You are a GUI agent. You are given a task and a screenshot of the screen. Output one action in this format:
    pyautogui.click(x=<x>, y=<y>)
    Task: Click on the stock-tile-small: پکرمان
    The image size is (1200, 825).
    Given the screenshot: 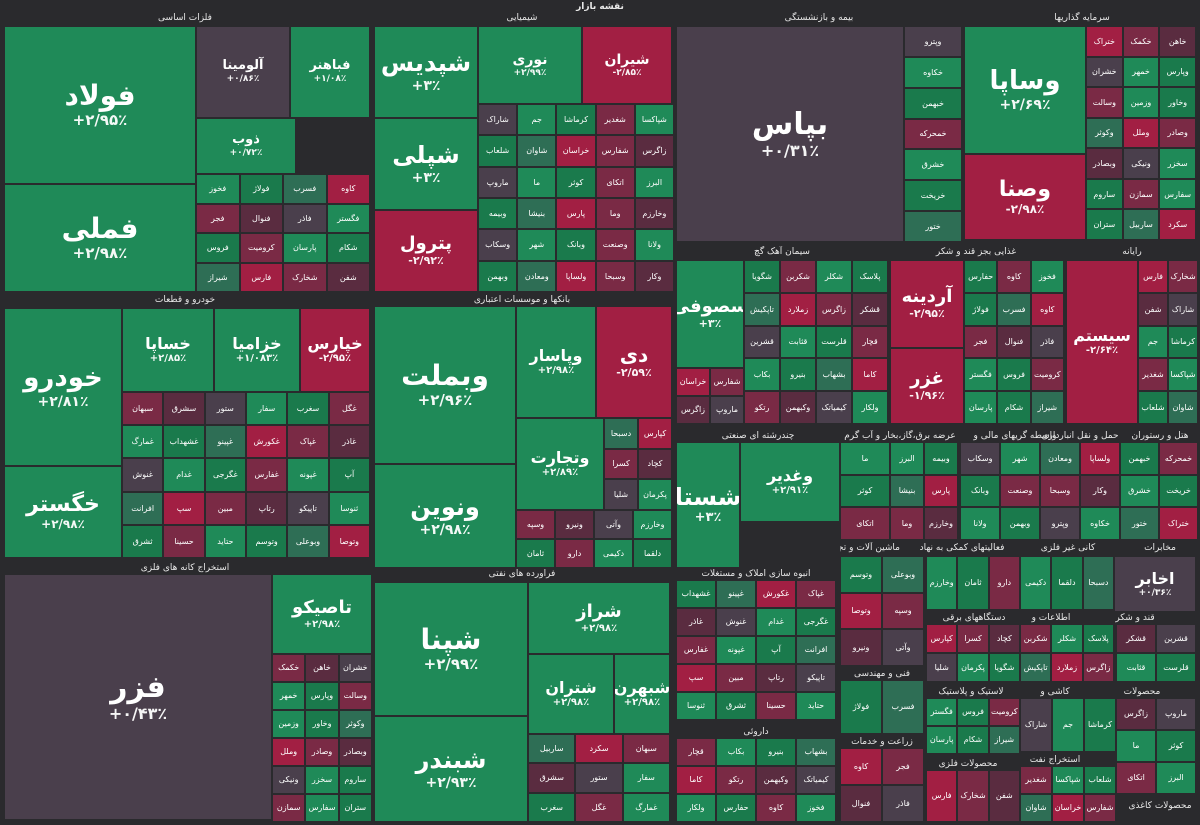 What is the action you would take?
    pyautogui.click(x=973, y=667)
    